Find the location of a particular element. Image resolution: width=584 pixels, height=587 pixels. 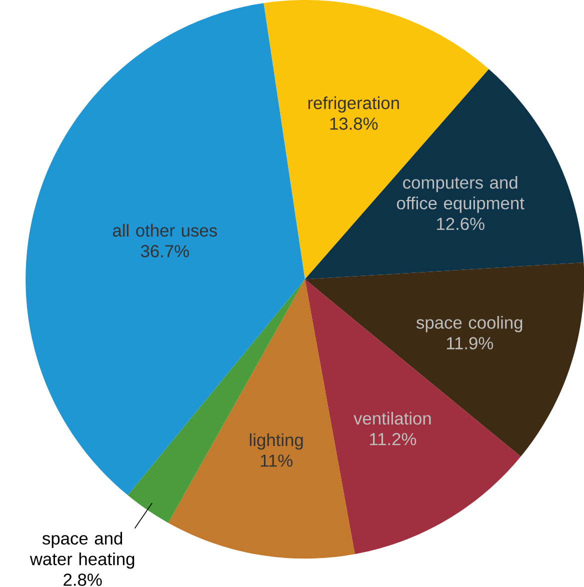

slice-label: ventilation is located at coordinates (392, 418).